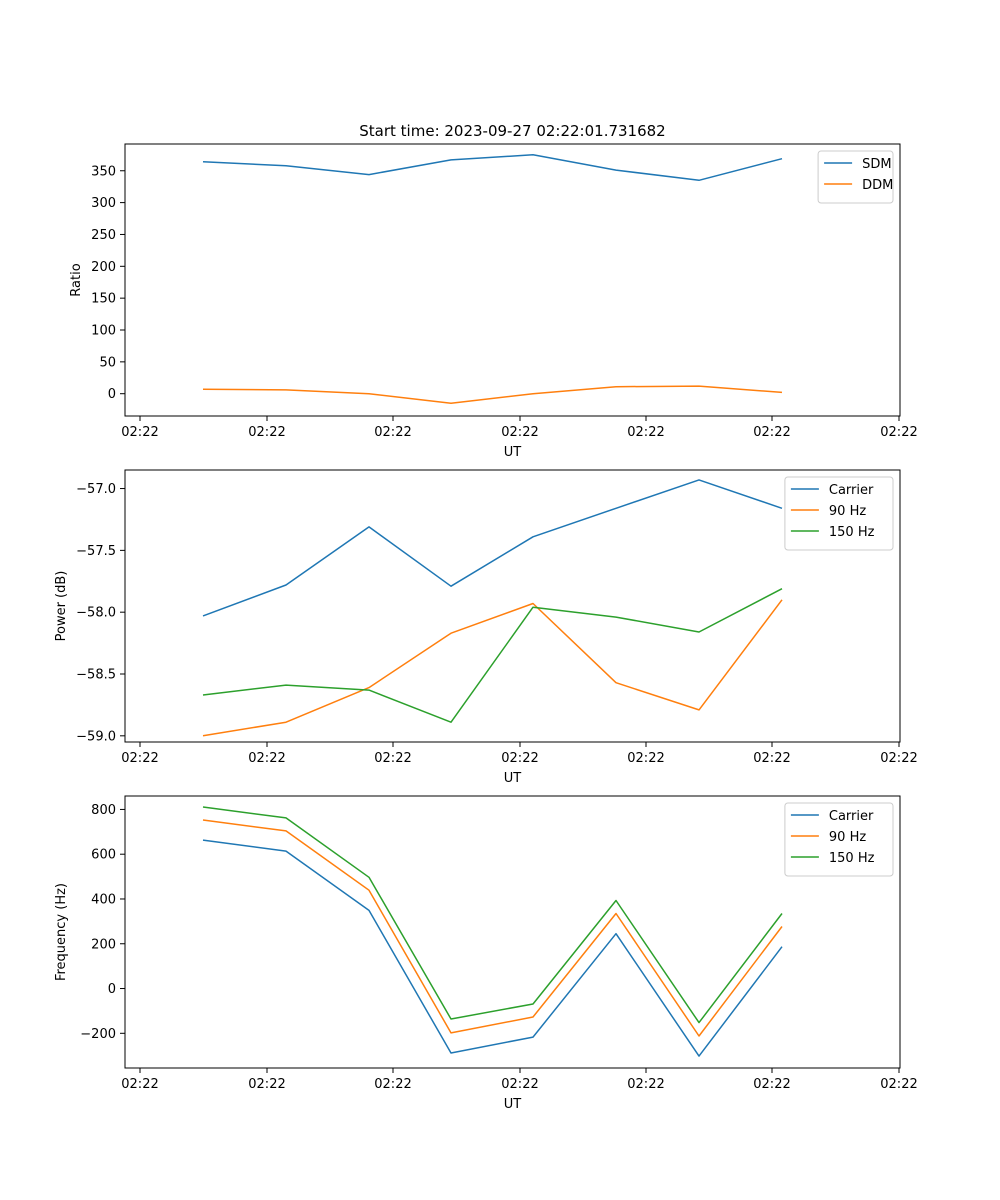  I want to click on y-tick-label: 800, so click(103, 810).